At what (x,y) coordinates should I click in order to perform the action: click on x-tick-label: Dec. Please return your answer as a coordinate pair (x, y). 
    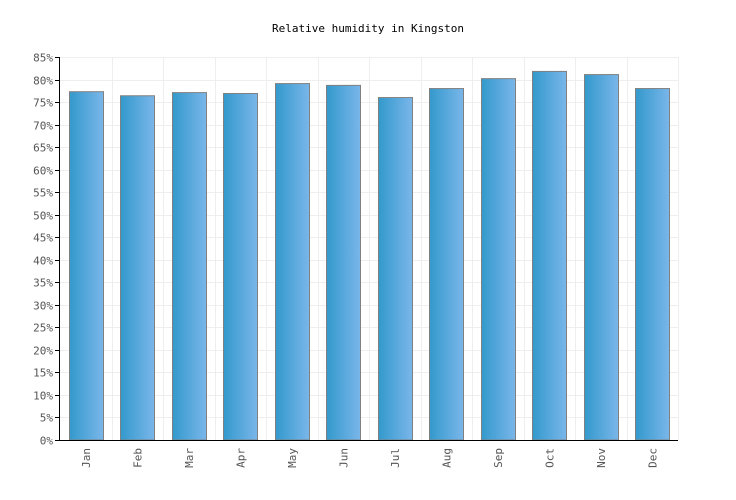
    Looking at the image, I should click on (652, 458).